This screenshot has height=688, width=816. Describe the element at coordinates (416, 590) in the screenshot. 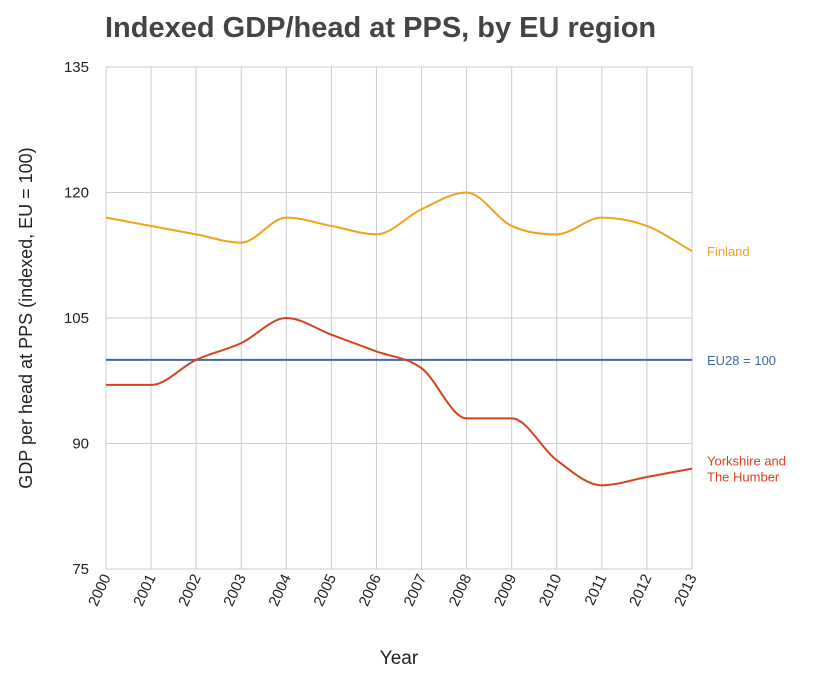

I see `x-tick-label: 2007` at that location.